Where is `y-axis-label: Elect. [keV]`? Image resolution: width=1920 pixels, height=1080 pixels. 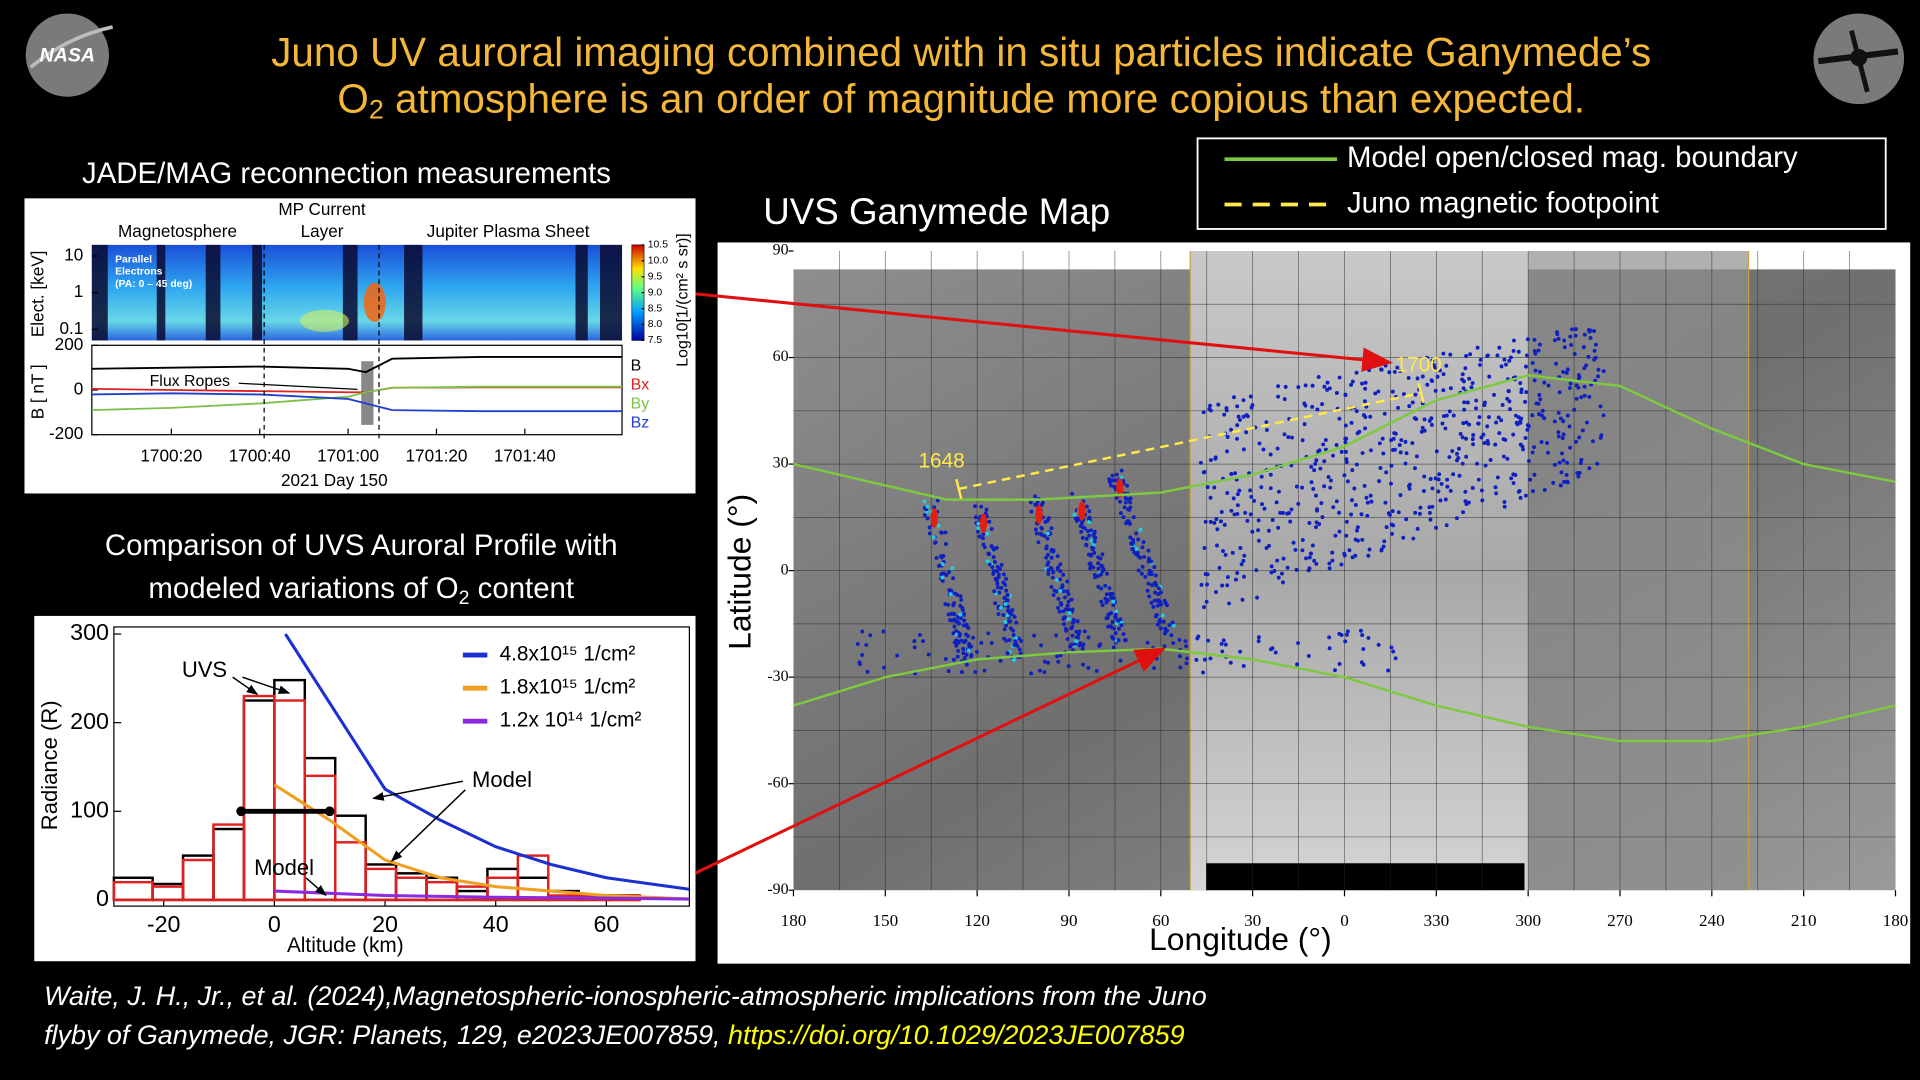
y-axis-label: Elect. [keV] is located at coordinates (38, 294).